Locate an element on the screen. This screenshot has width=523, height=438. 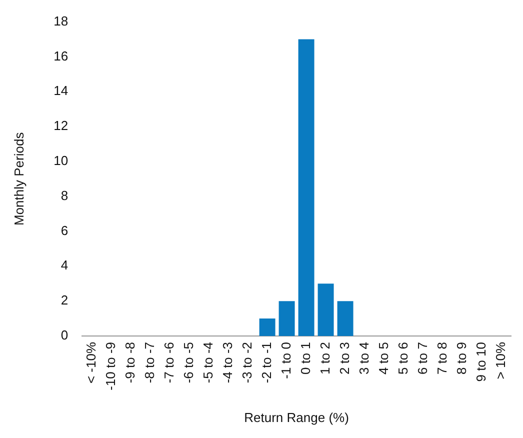
y-tick-label: 16 is located at coordinates (61, 56).